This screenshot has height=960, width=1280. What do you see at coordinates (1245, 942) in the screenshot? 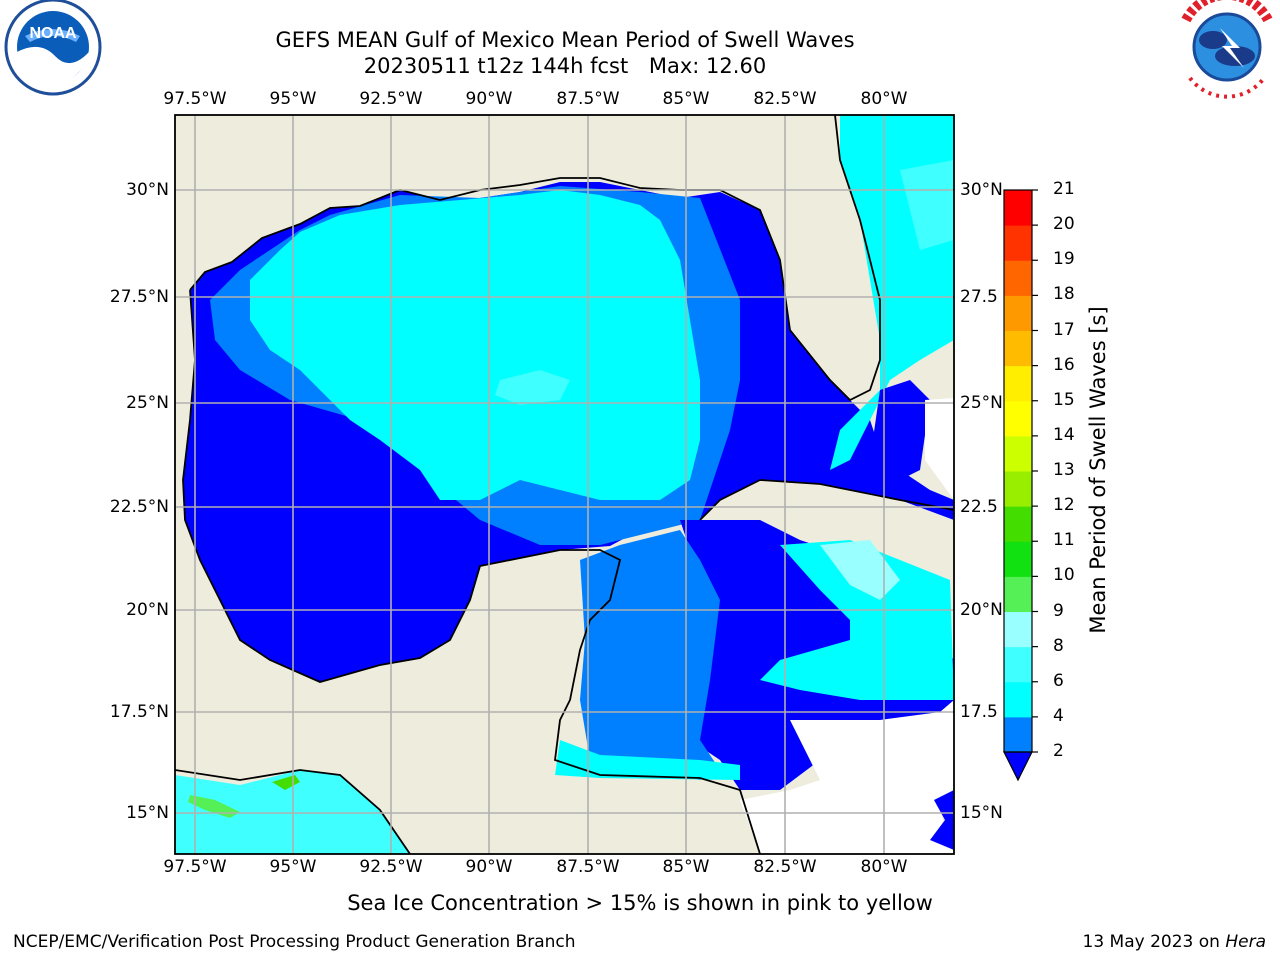
I see `footer-host: Hera` at bounding box center [1245, 942].